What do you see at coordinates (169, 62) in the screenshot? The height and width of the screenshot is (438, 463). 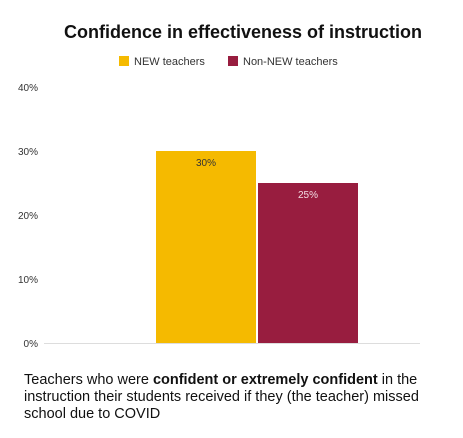 I see `legend-label: NEW teachers` at bounding box center [169, 62].